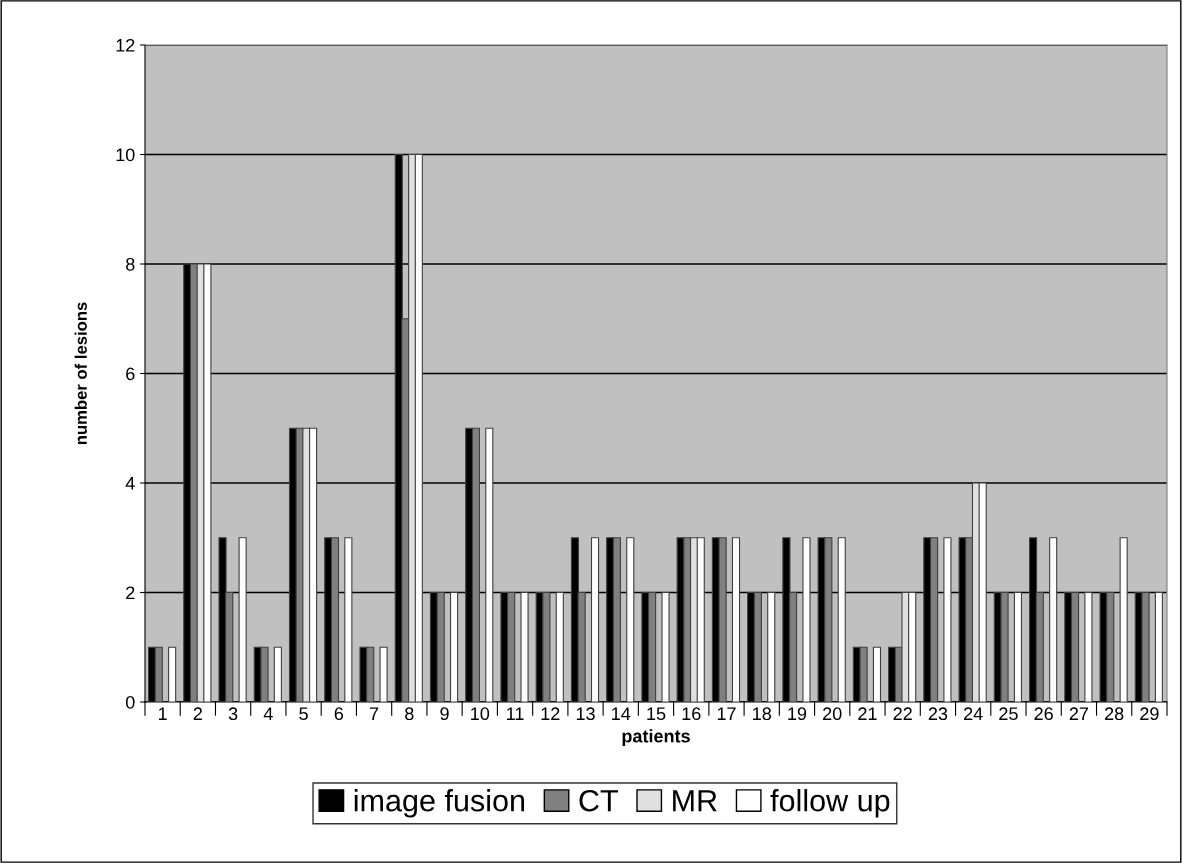 This screenshot has height=863, width=1182. Describe the element at coordinates (797, 714) in the screenshot. I see `x-tick-label: 19` at that location.